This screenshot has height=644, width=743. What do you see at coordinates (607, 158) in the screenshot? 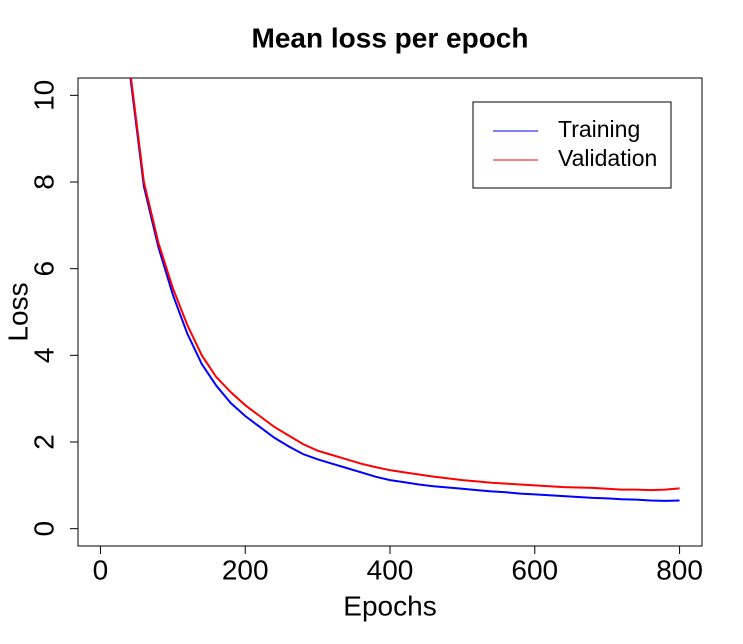
I see `legend-label: Validation` at bounding box center [607, 158].